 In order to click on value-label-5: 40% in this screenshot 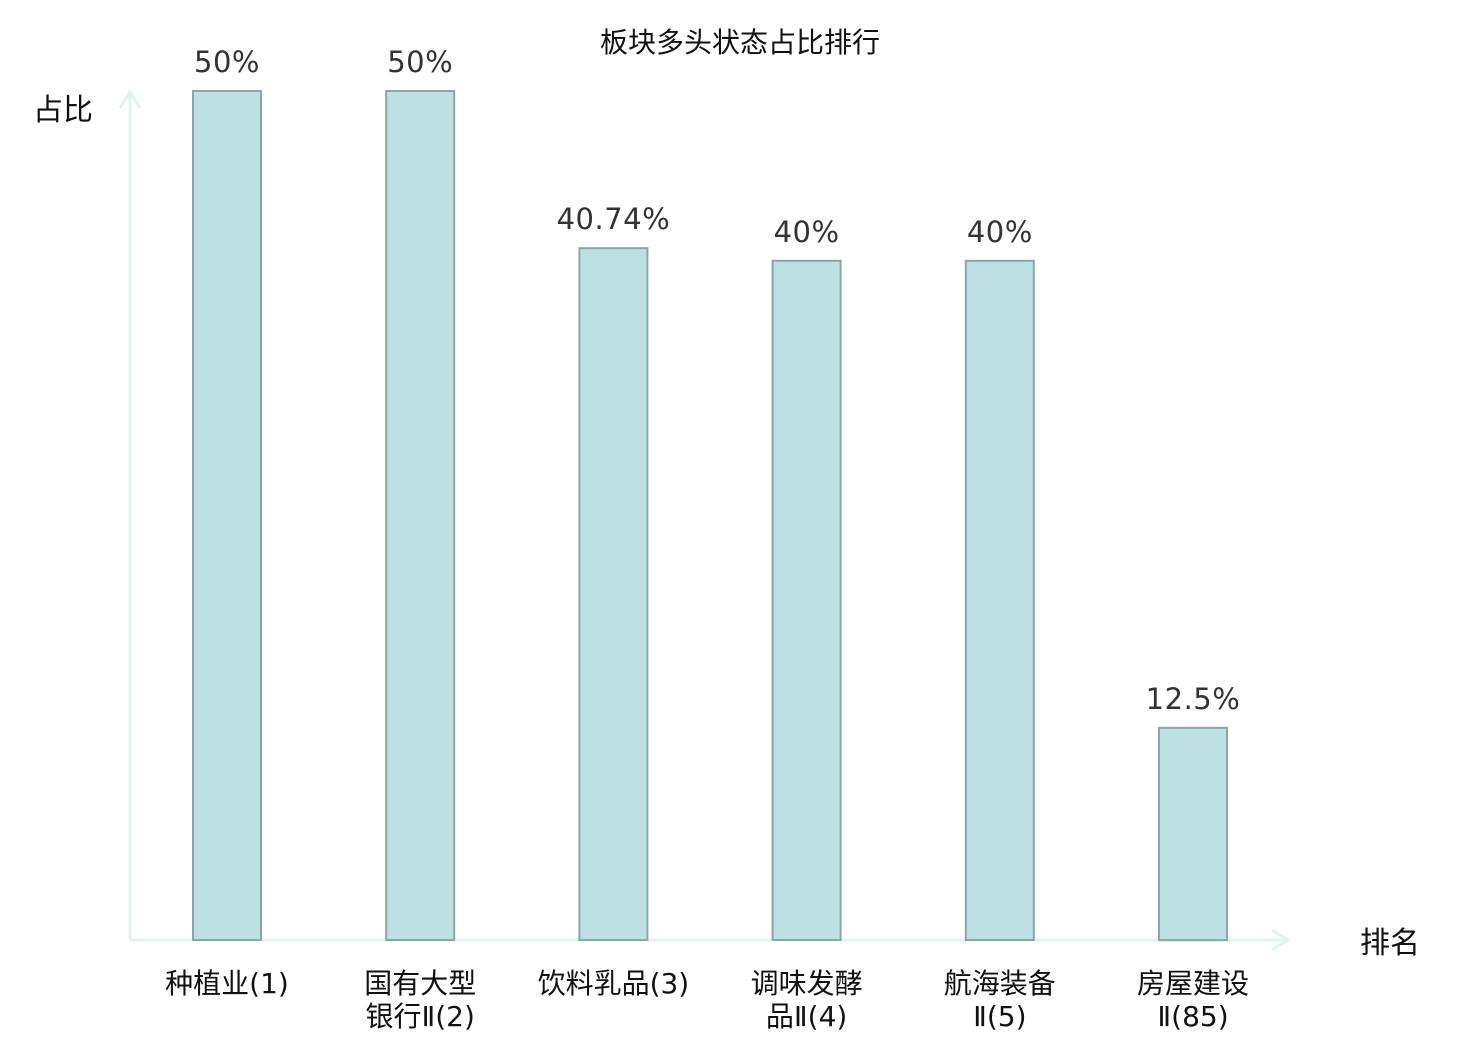, I will do `click(1000, 232)`.